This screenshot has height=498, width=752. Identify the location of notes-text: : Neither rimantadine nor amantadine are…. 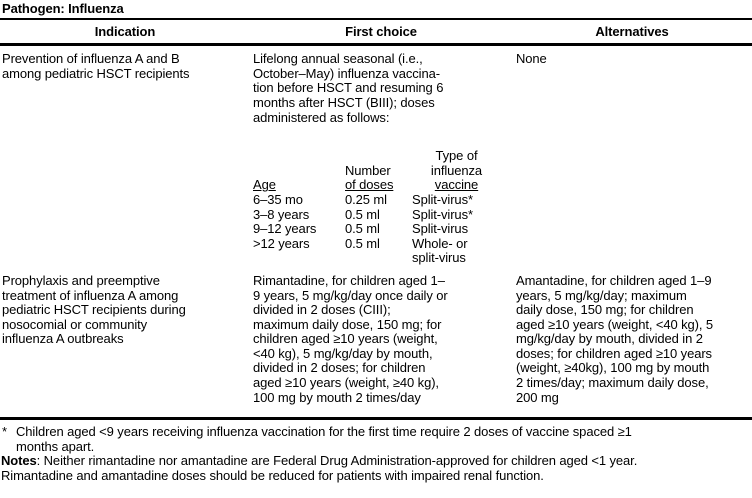
(337, 461).